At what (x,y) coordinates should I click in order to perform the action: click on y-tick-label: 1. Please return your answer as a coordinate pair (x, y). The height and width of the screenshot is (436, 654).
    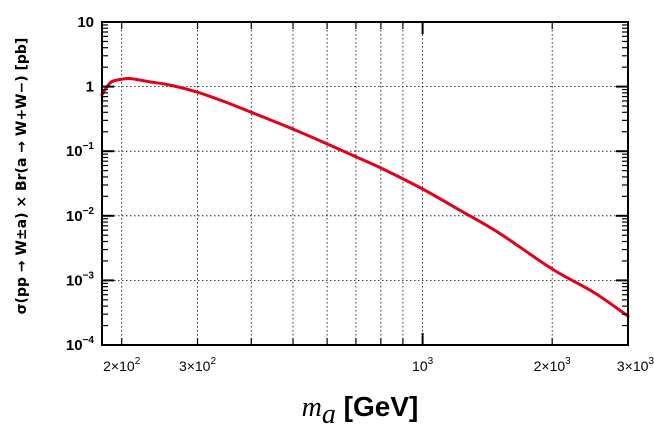
    Looking at the image, I should click on (90, 87).